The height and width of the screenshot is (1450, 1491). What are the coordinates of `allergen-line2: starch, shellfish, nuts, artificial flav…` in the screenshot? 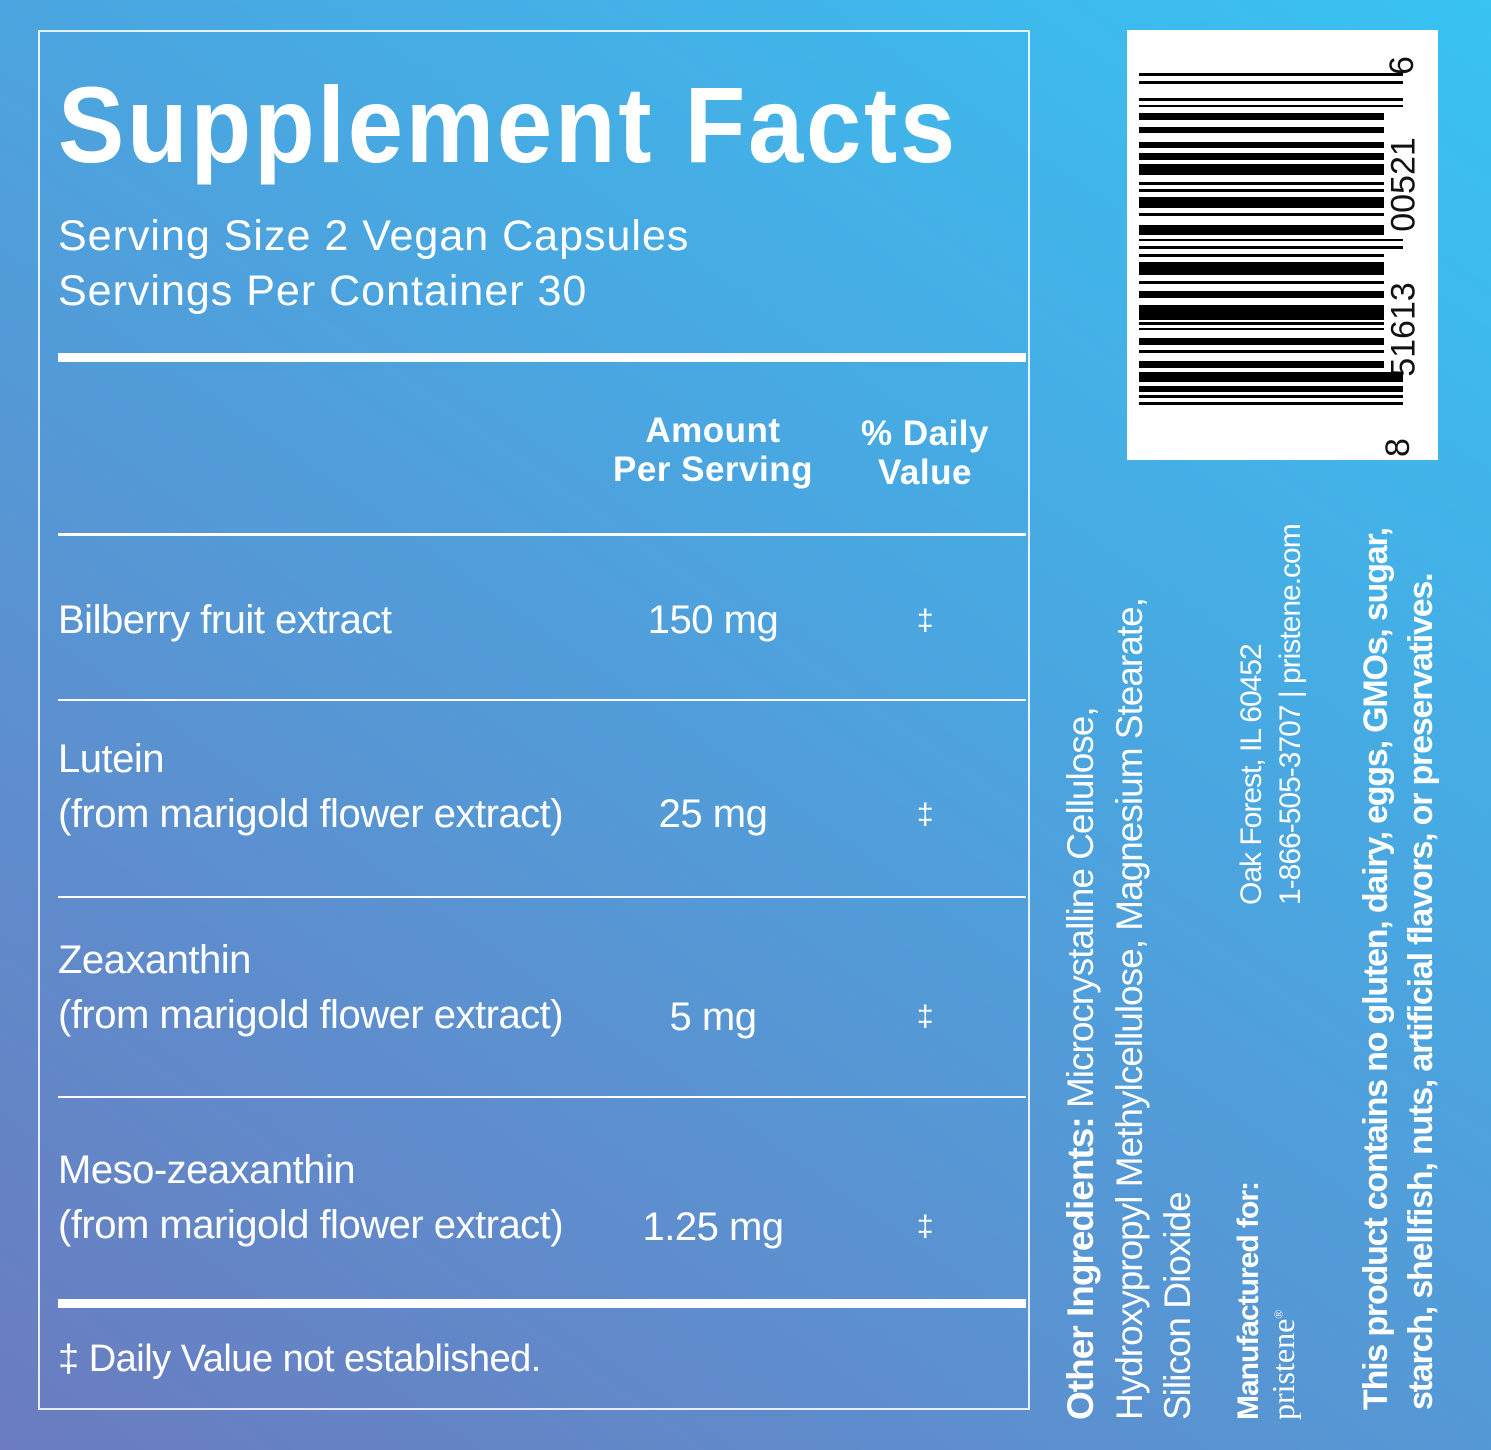 It's located at (1421, 991).